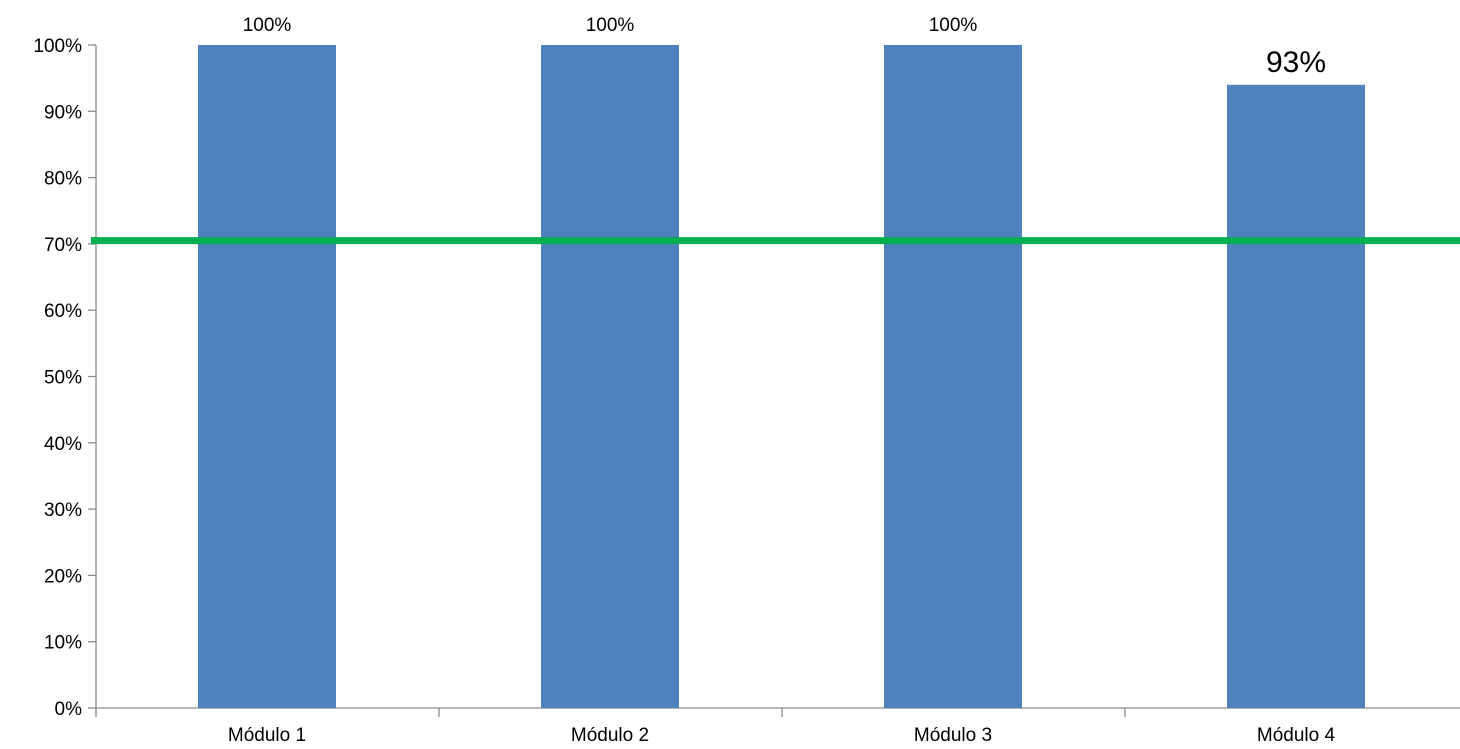 The height and width of the screenshot is (749, 1460). What do you see at coordinates (1296, 62) in the screenshot?
I see `data-label: 93%` at bounding box center [1296, 62].